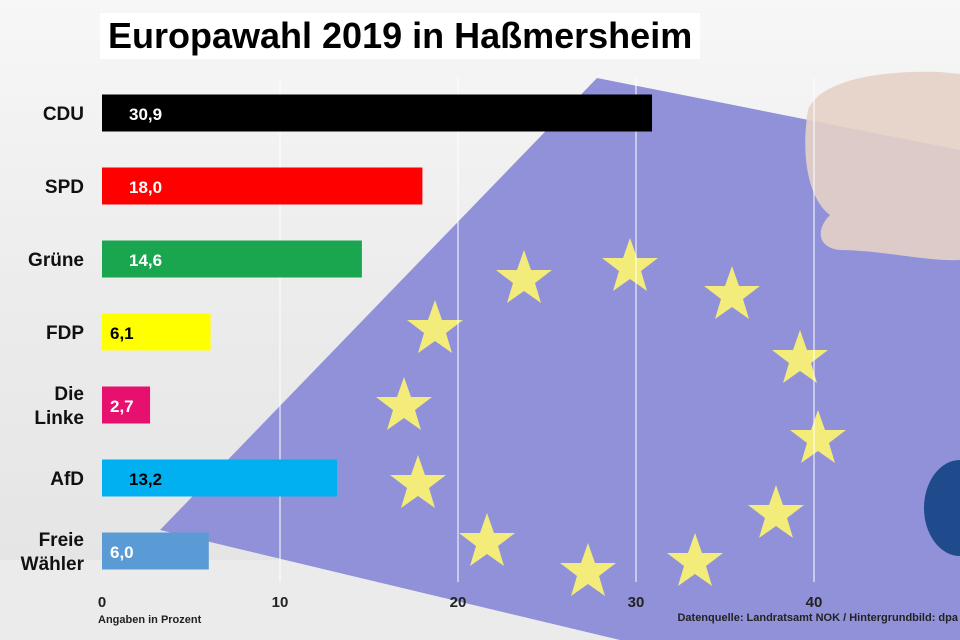 The image size is (960, 640). Describe the element at coordinates (150, 620) in the screenshot. I see `unit-note: Angaben in Prozent` at that location.